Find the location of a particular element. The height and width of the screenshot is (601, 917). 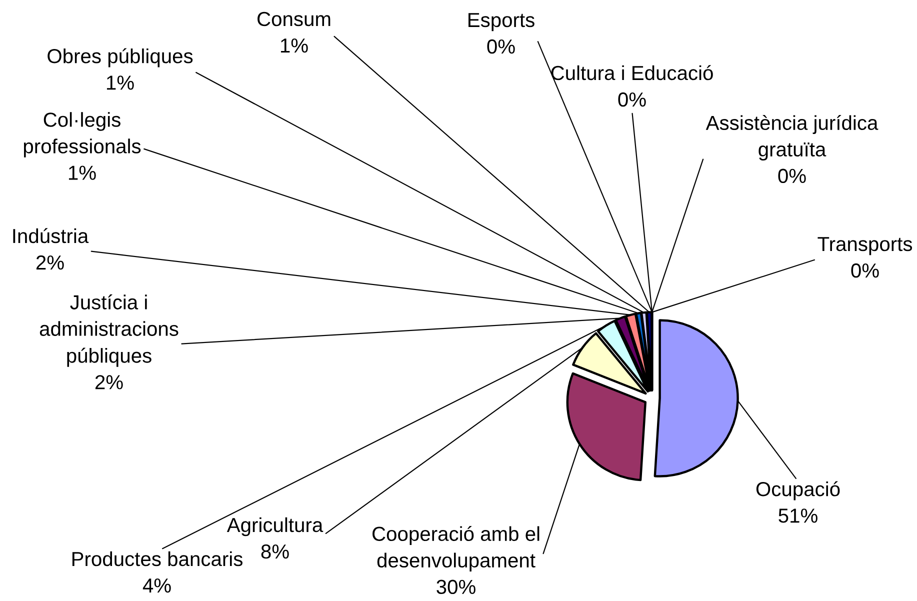

data-label: 8% is located at coordinates (275, 551).